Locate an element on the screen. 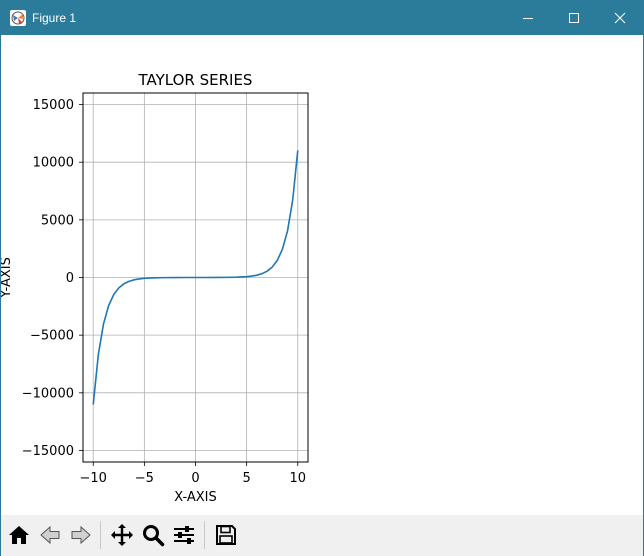 The height and width of the screenshot is (556, 644). y-tick-label: −10000 is located at coordinates (48, 393).